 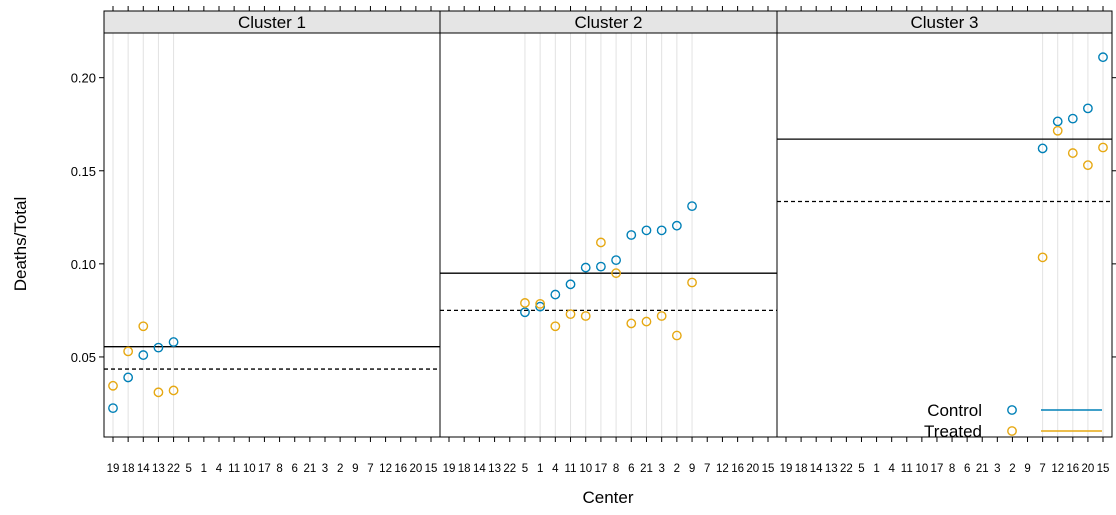 I want to click on y-tick-label: 0.20, so click(x=83, y=78).